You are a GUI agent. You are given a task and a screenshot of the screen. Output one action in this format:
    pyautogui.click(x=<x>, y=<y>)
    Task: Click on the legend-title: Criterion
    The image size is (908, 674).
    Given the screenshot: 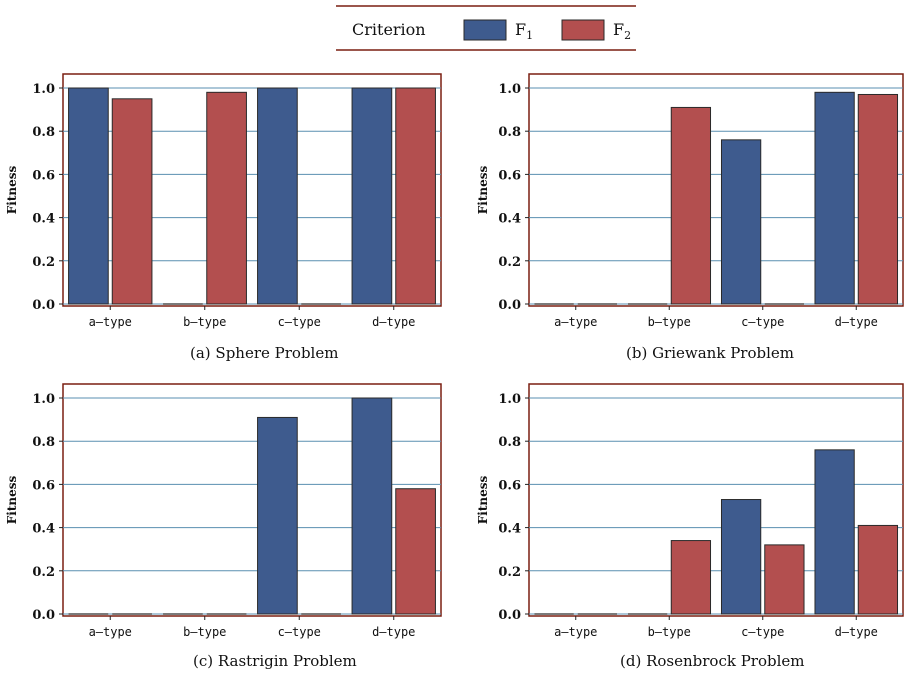 What is the action you would take?
    pyautogui.click(x=389, y=29)
    